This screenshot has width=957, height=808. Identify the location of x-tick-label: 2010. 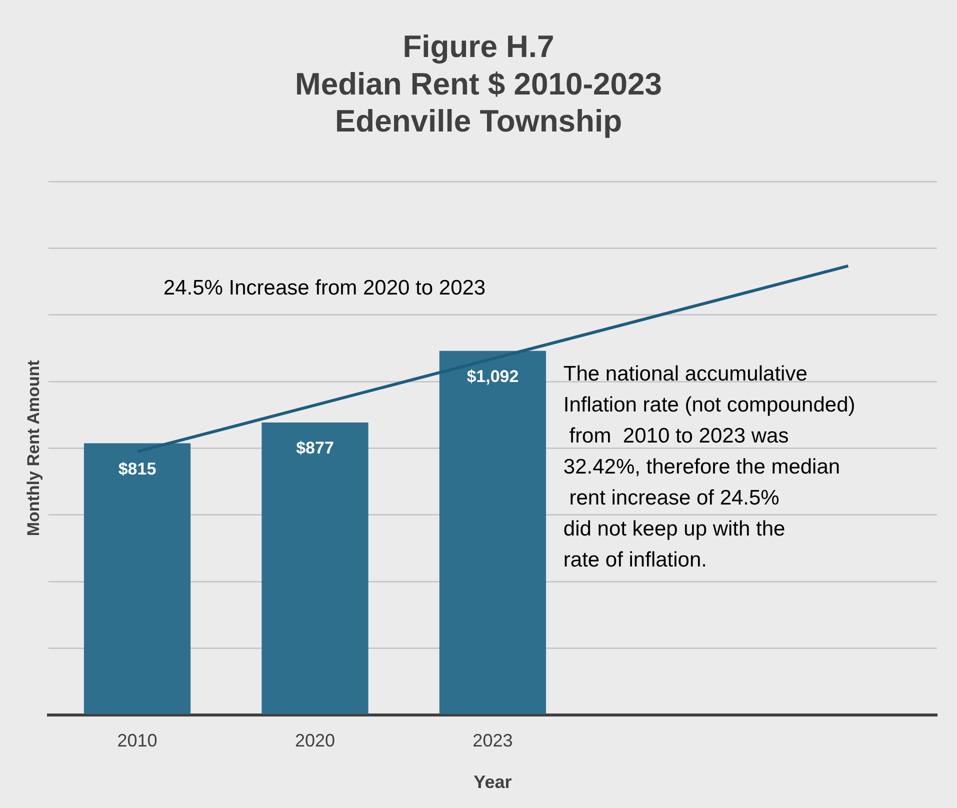
(137, 740).